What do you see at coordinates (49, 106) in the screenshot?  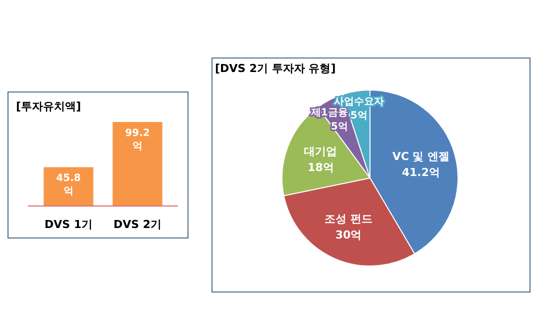 I see `chart-title: [투자유치액]` at bounding box center [49, 106].